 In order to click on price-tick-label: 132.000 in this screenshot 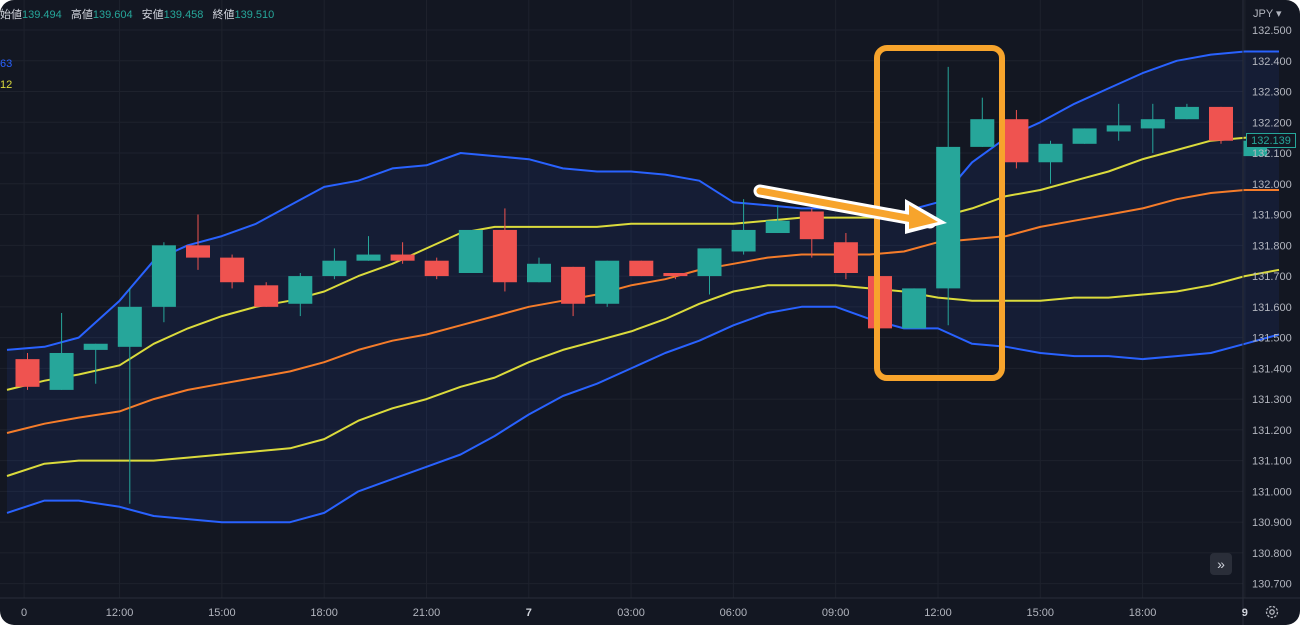, I will do `click(1272, 185)`.